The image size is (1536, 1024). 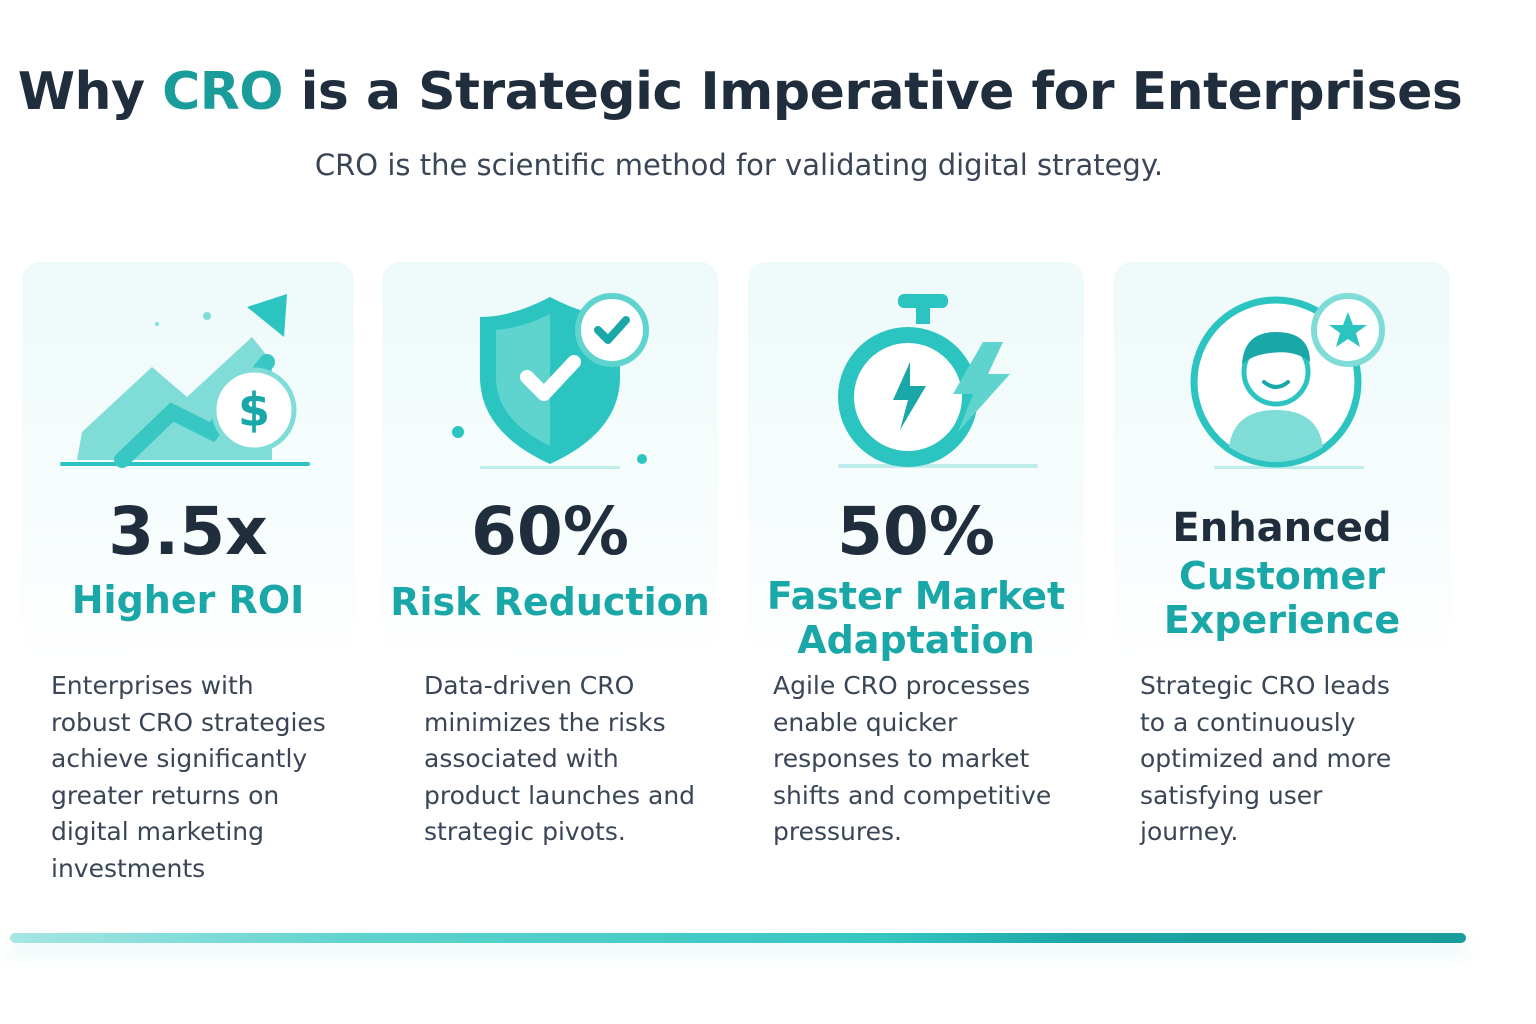 I want to click on card: $ 3.5x Higher ROI, so click(x=188, y=462).